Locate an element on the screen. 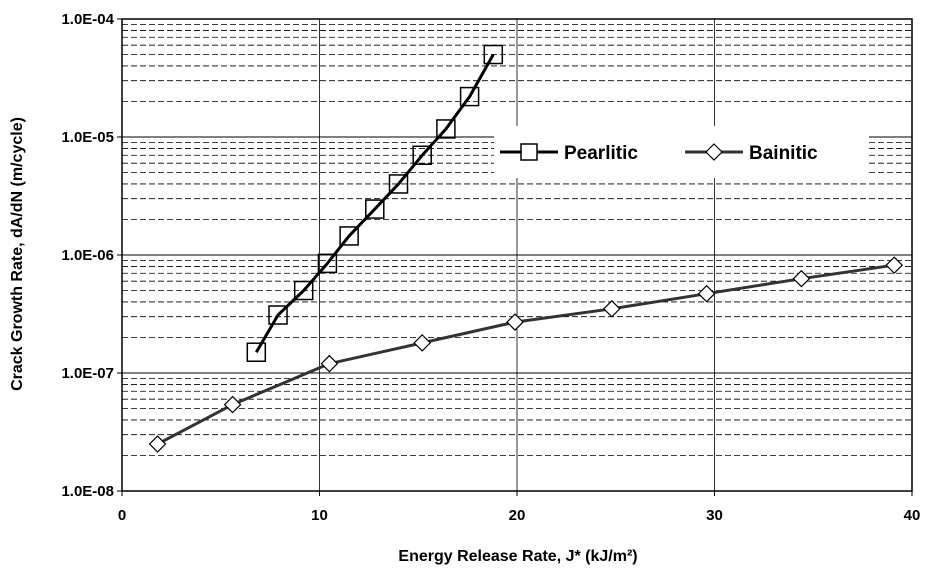  x-tick-label: 20 is located at coordinates (517, 515).